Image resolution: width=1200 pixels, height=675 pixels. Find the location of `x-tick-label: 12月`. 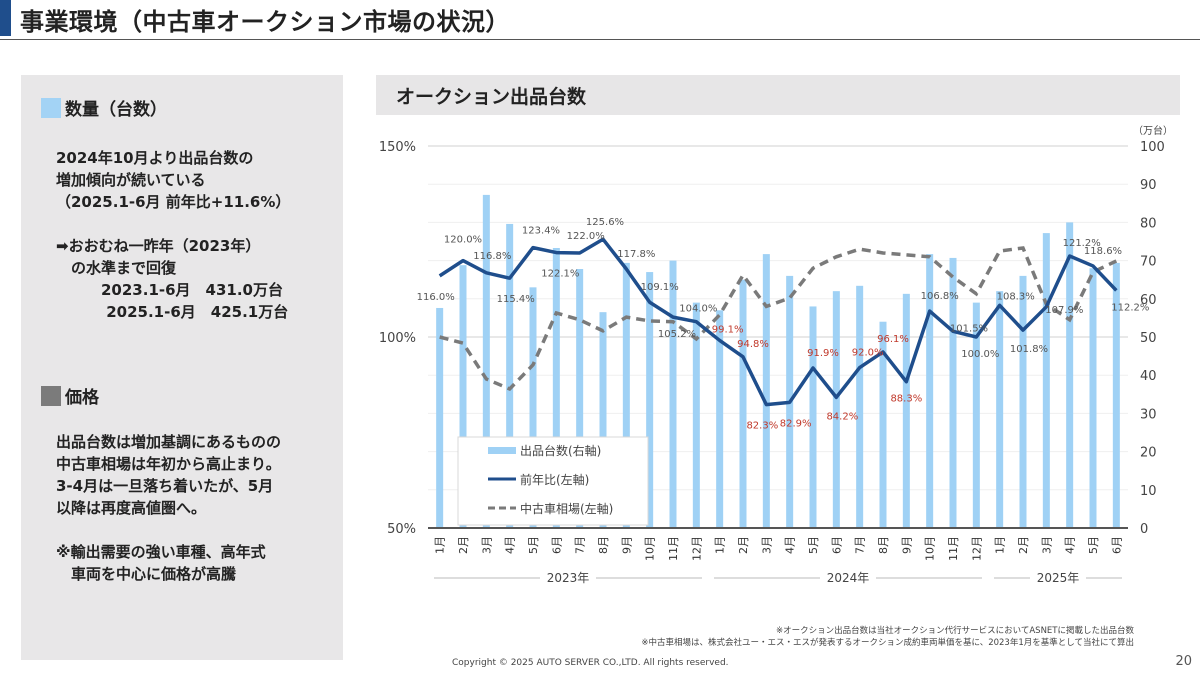

x-tick-label: 12月 is located at coordinates (976, 548).